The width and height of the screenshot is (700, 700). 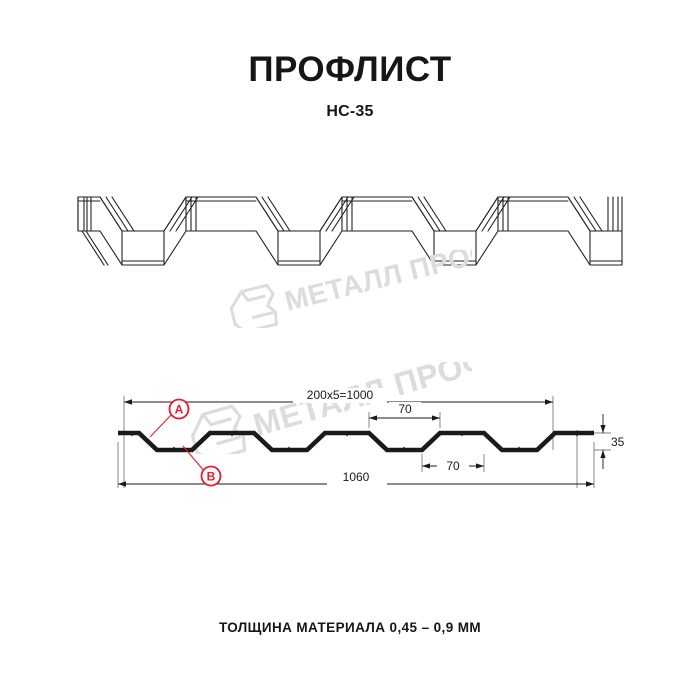 I want to click on page-header: ПРОФЛИСТ НС-35, so click(x=350, y=85).